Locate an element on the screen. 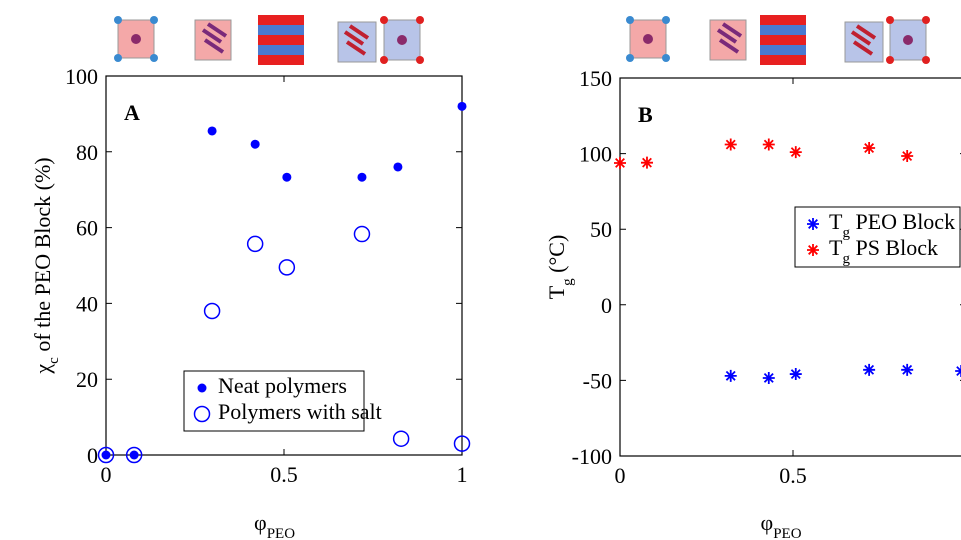  panel-label: A is located at coordinates (132, 112).